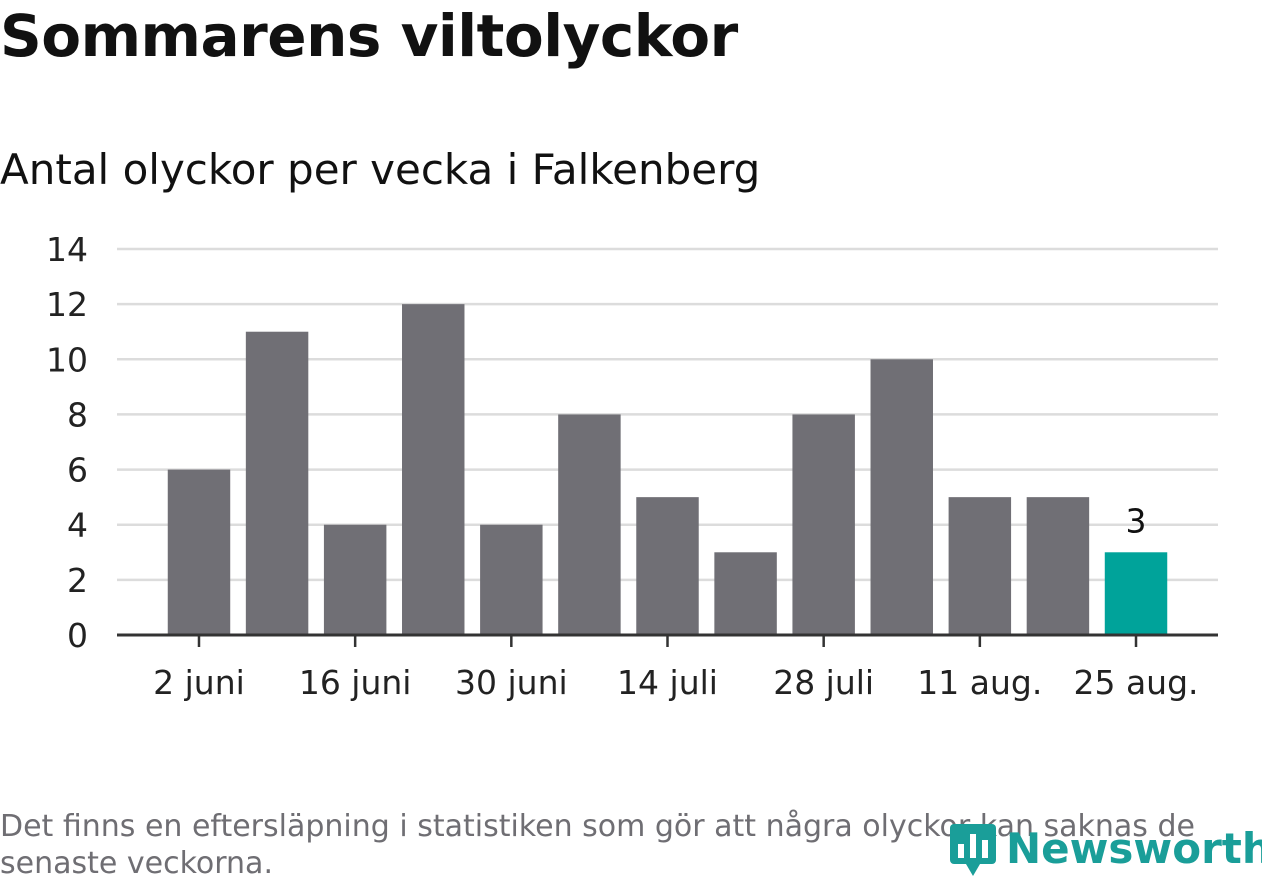 This screenshot has width=1262, height=882. Describe the element at coordinates (901, 497) in the screenshot. I see `bar-4-aug` at that location.